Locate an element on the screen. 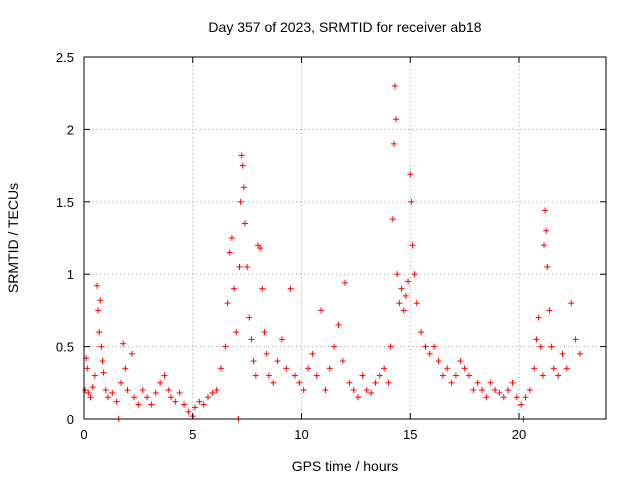 This screenshot has width=640, height=480. y-axis-label: SRMTID / TECUs is located at coordinates (13, 238).